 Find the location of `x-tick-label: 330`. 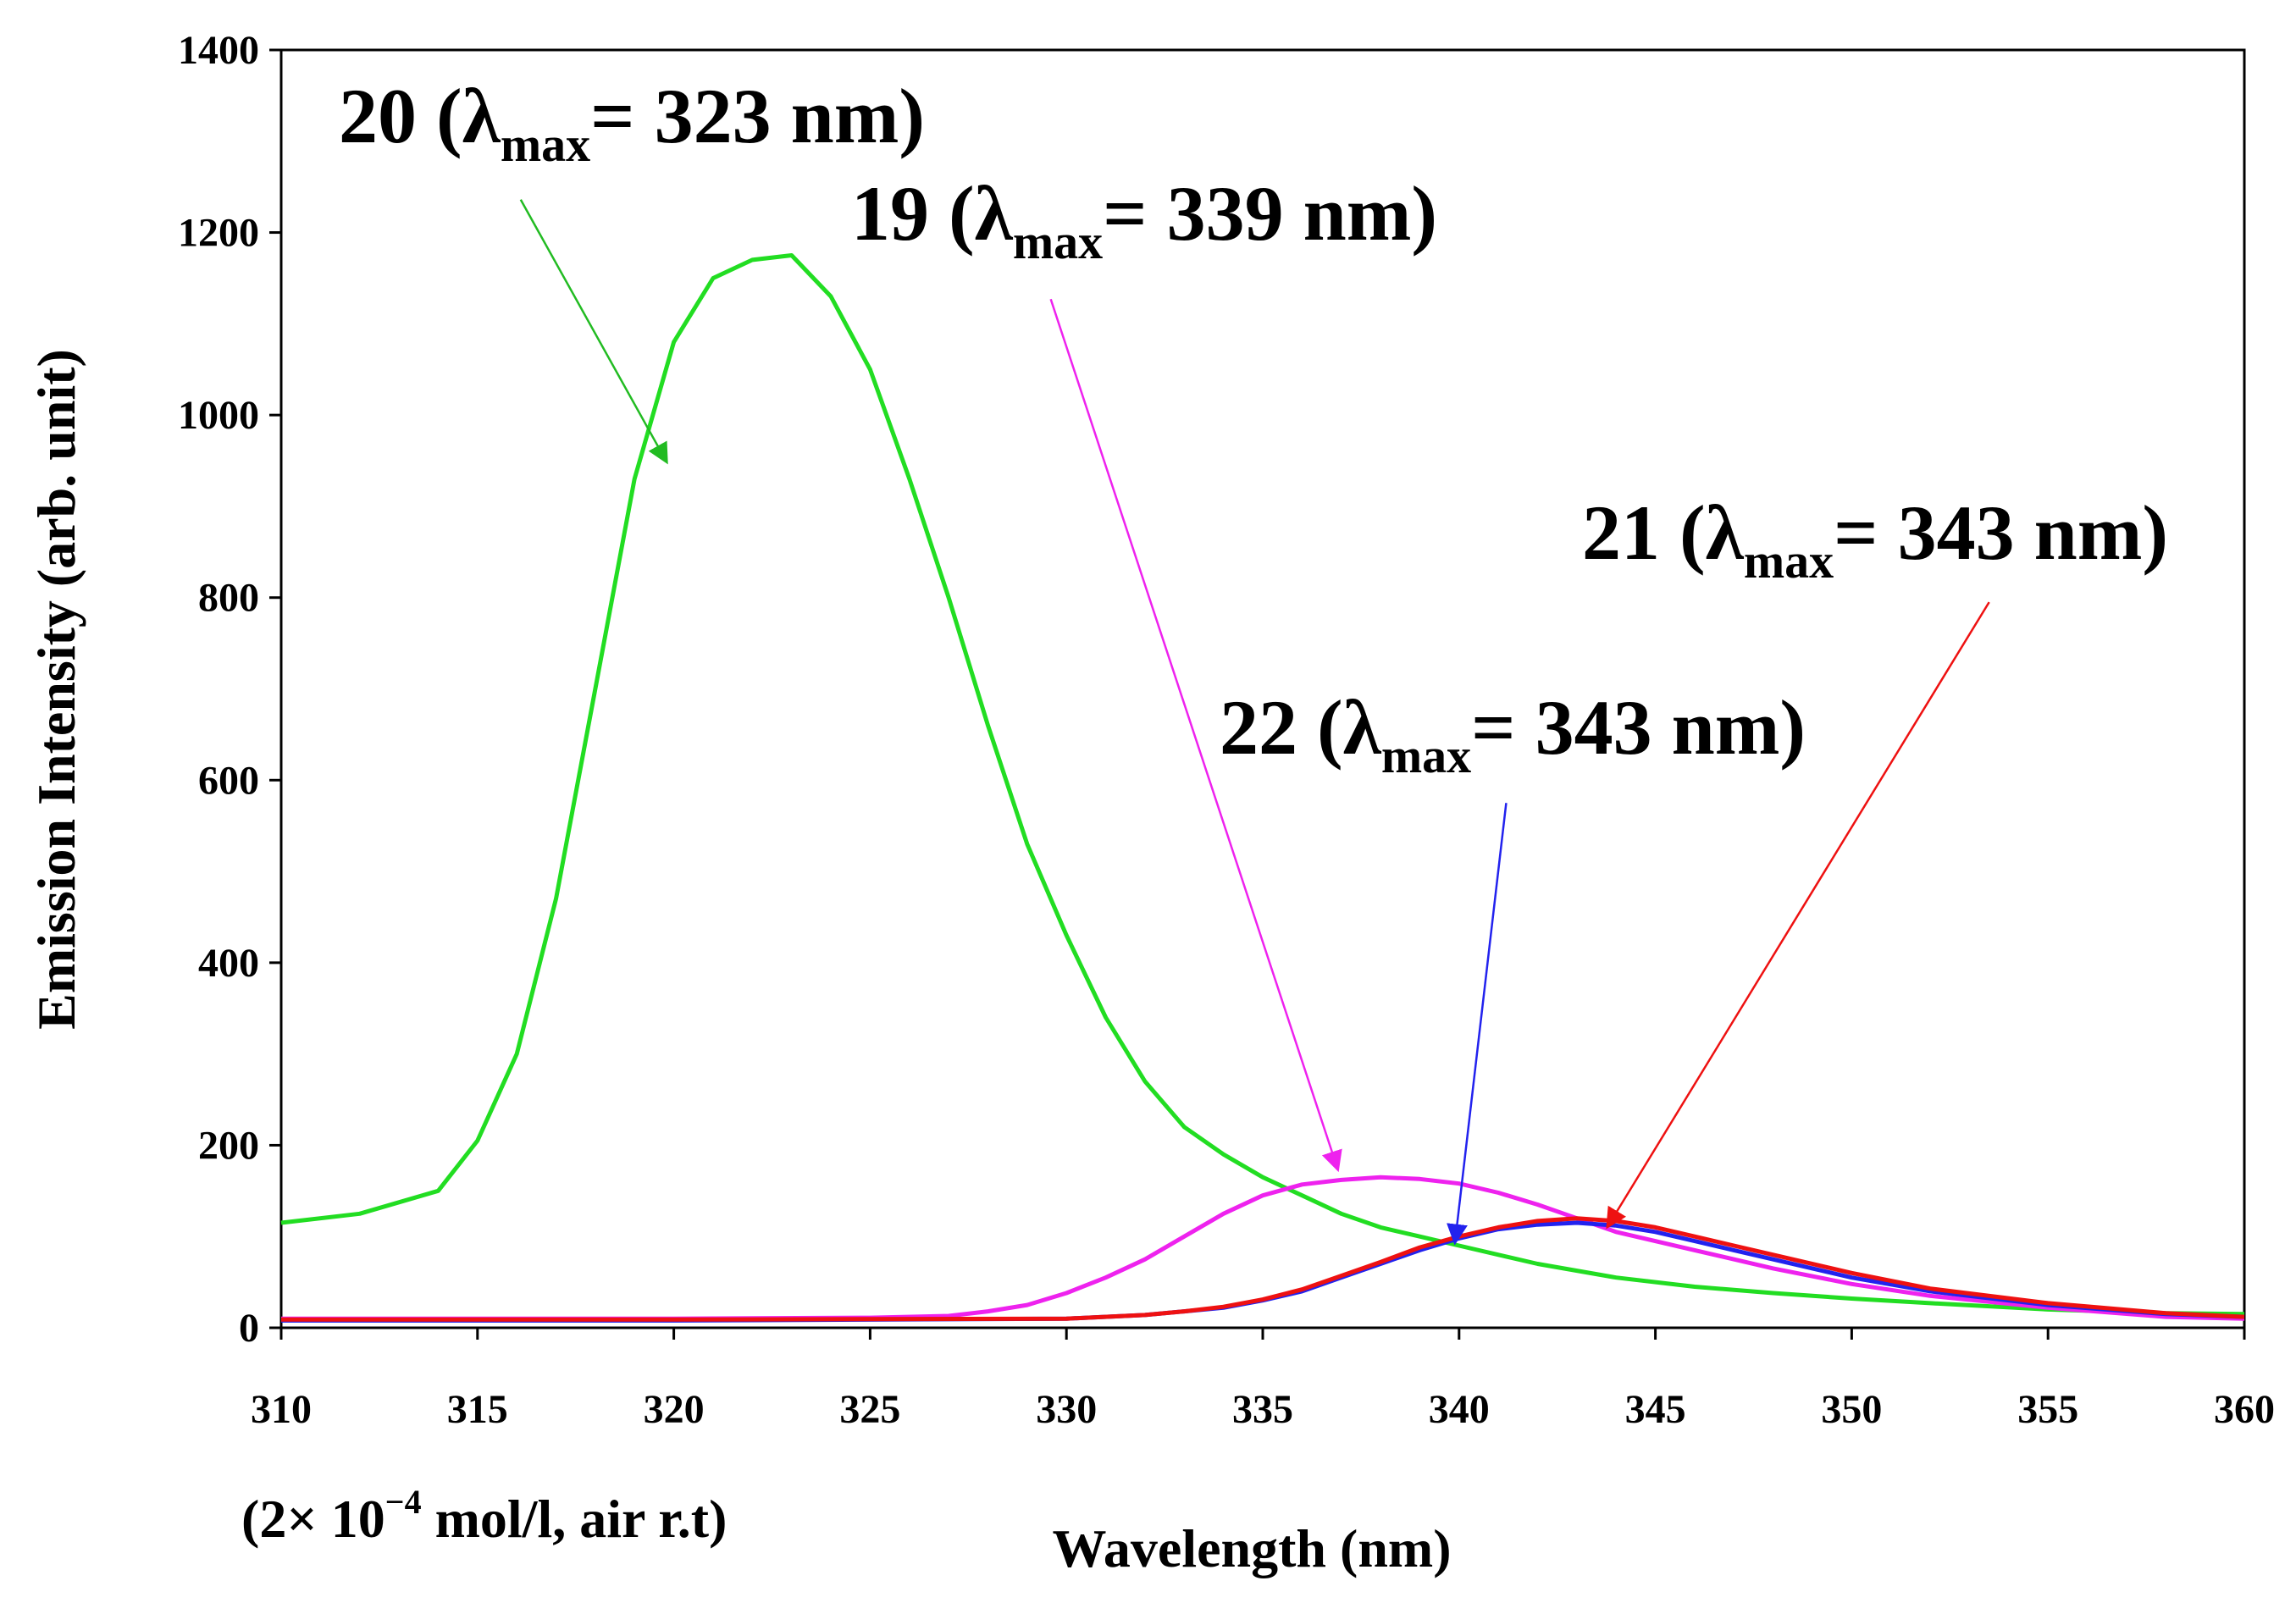

x-tick-label: 330 is located at coordinates (1066, 1410).